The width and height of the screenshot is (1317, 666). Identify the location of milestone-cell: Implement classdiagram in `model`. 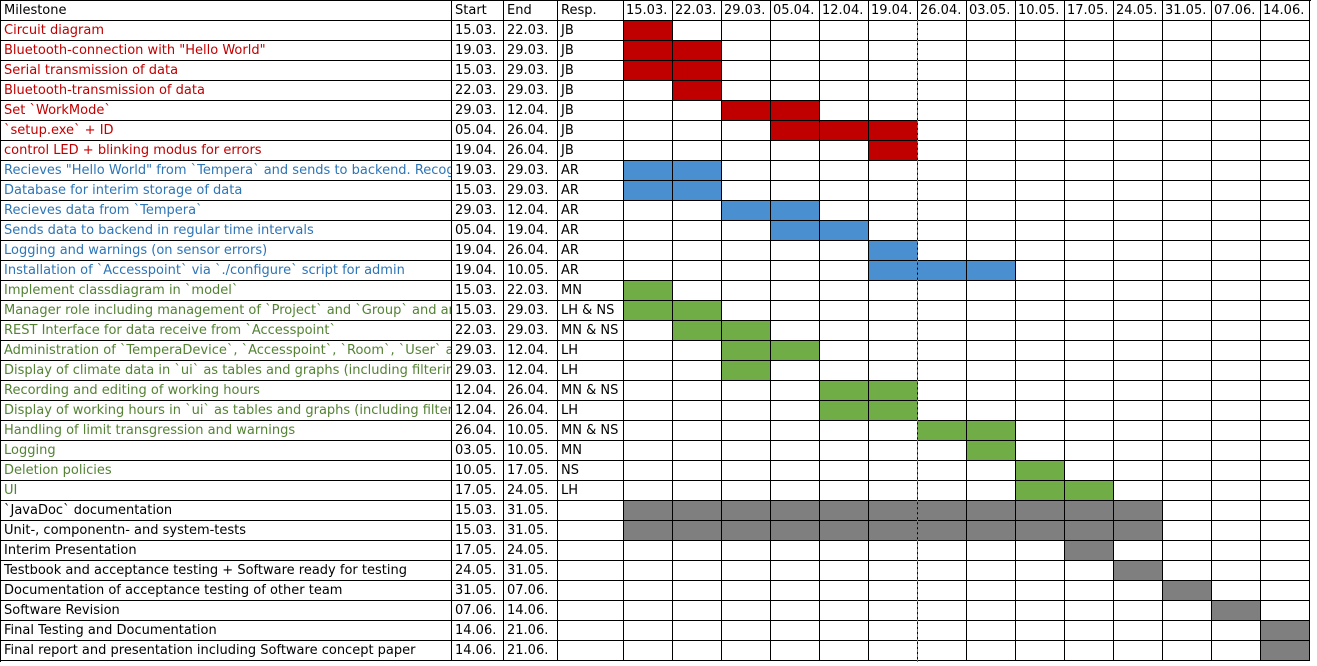
(226, 291).